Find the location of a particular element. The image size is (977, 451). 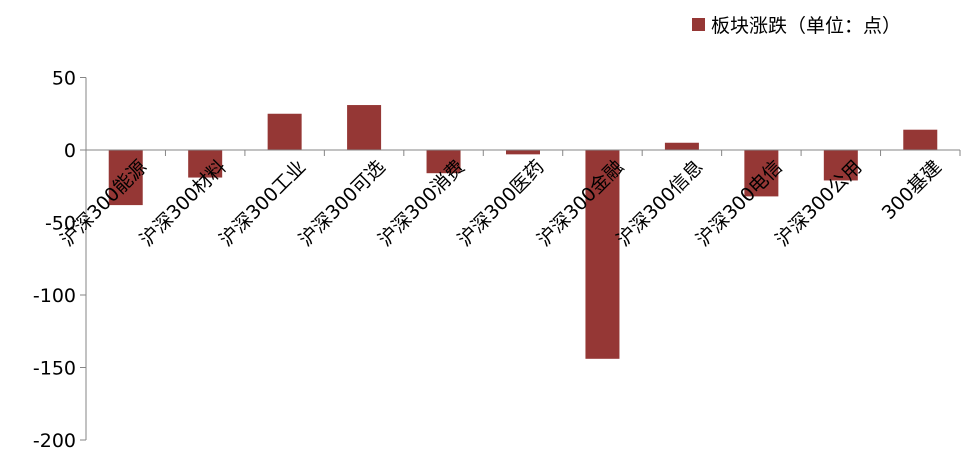

y-tick-label: -100 is located at coordinates (54, 296).